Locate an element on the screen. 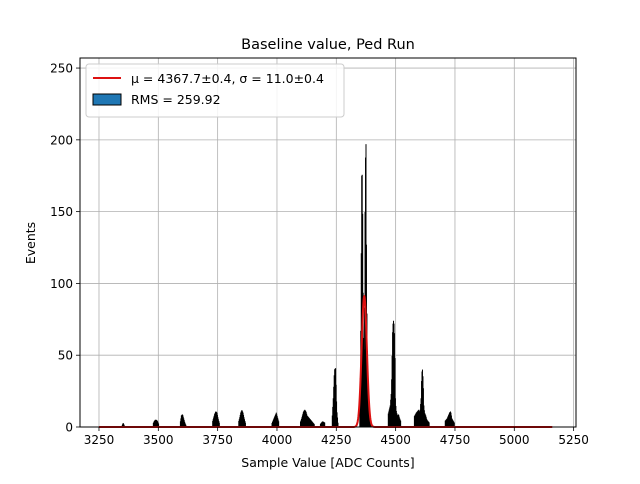 The height and width of the screenshot is (484, 640). x-tick-label: 4500 is located at coordinates (395, 440).